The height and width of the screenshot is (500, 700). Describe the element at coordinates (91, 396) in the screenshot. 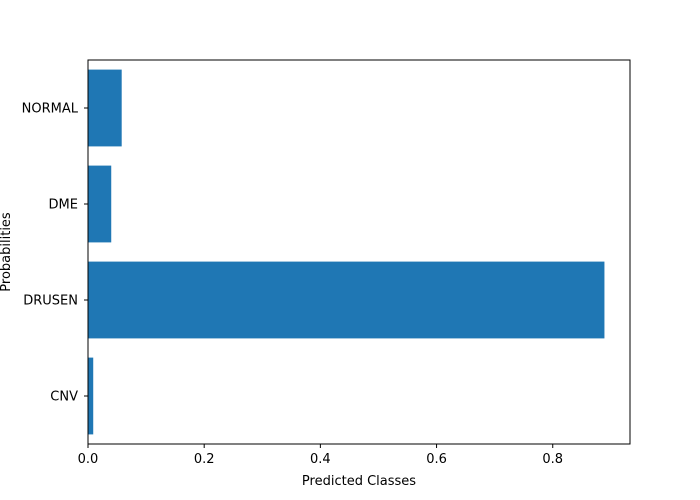

I see `bar-cnv` at that location.